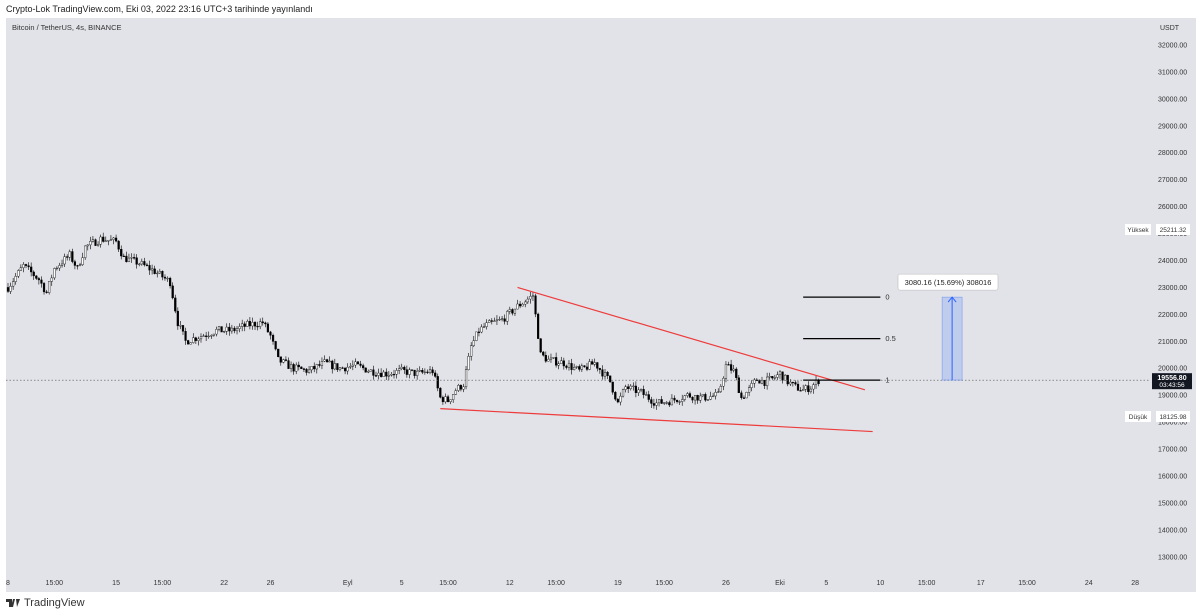  I want to click on tradingview-logo: TradingView, so click(45, 603).